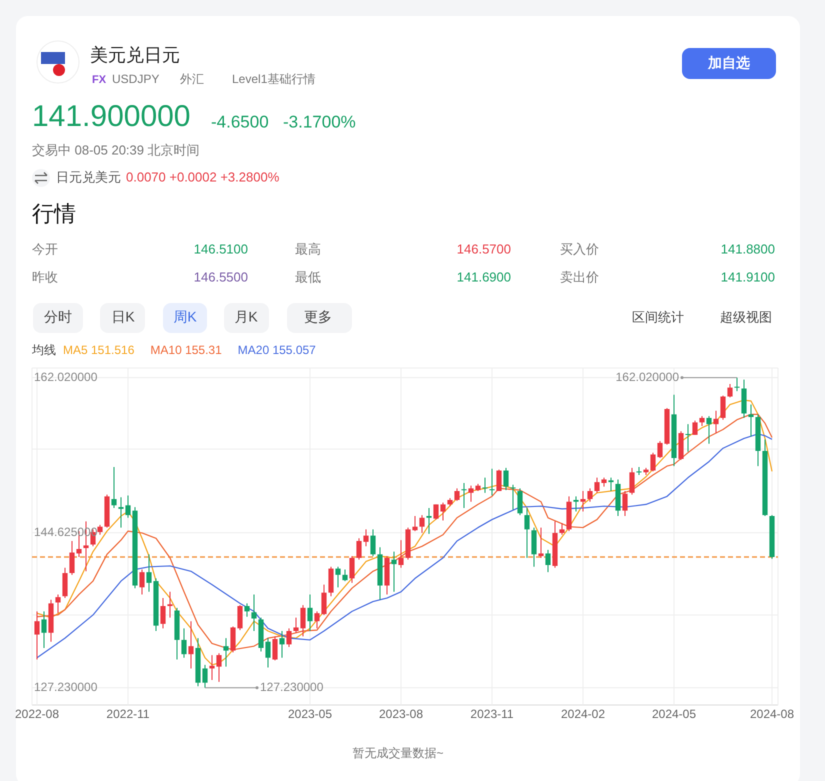 The height and width of the screenshot is (781, 825). What do you see at coordinates (135, 54) in the screenshot?
I see `chart-title: 美元兑日元` at bounding box center [135, 54].